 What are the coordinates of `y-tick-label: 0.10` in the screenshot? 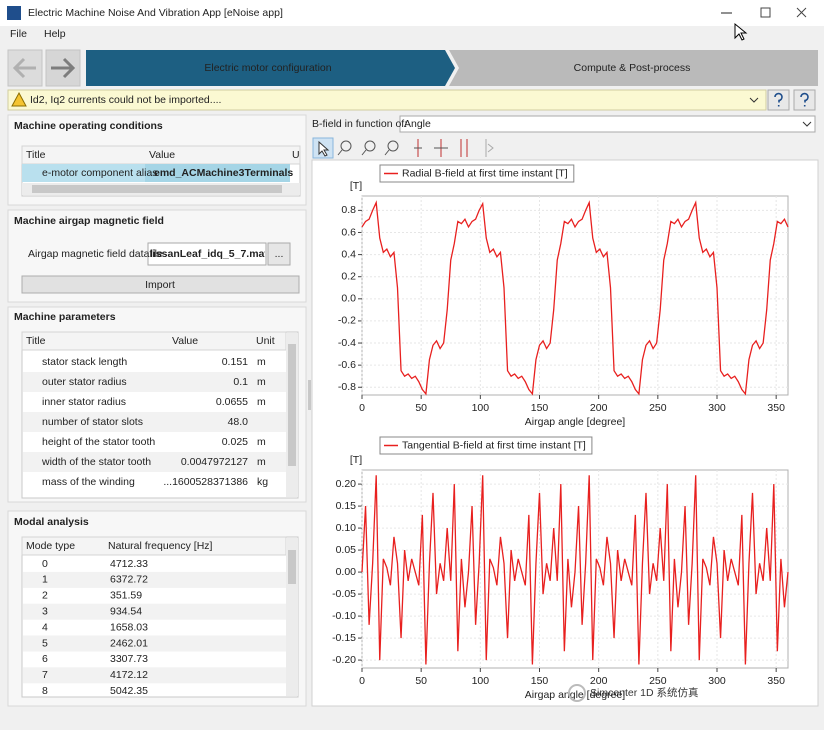 It's located at (346, 528).